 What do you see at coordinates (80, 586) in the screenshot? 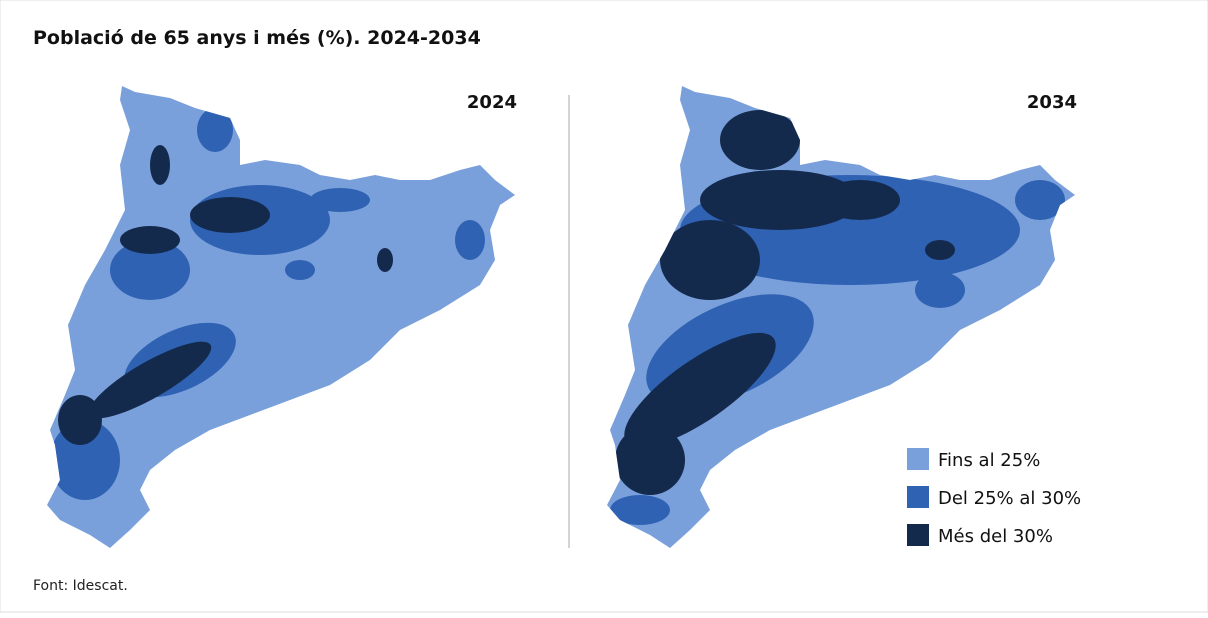
I see `source: Font: Idescat.` at bounding box center [80, 586].